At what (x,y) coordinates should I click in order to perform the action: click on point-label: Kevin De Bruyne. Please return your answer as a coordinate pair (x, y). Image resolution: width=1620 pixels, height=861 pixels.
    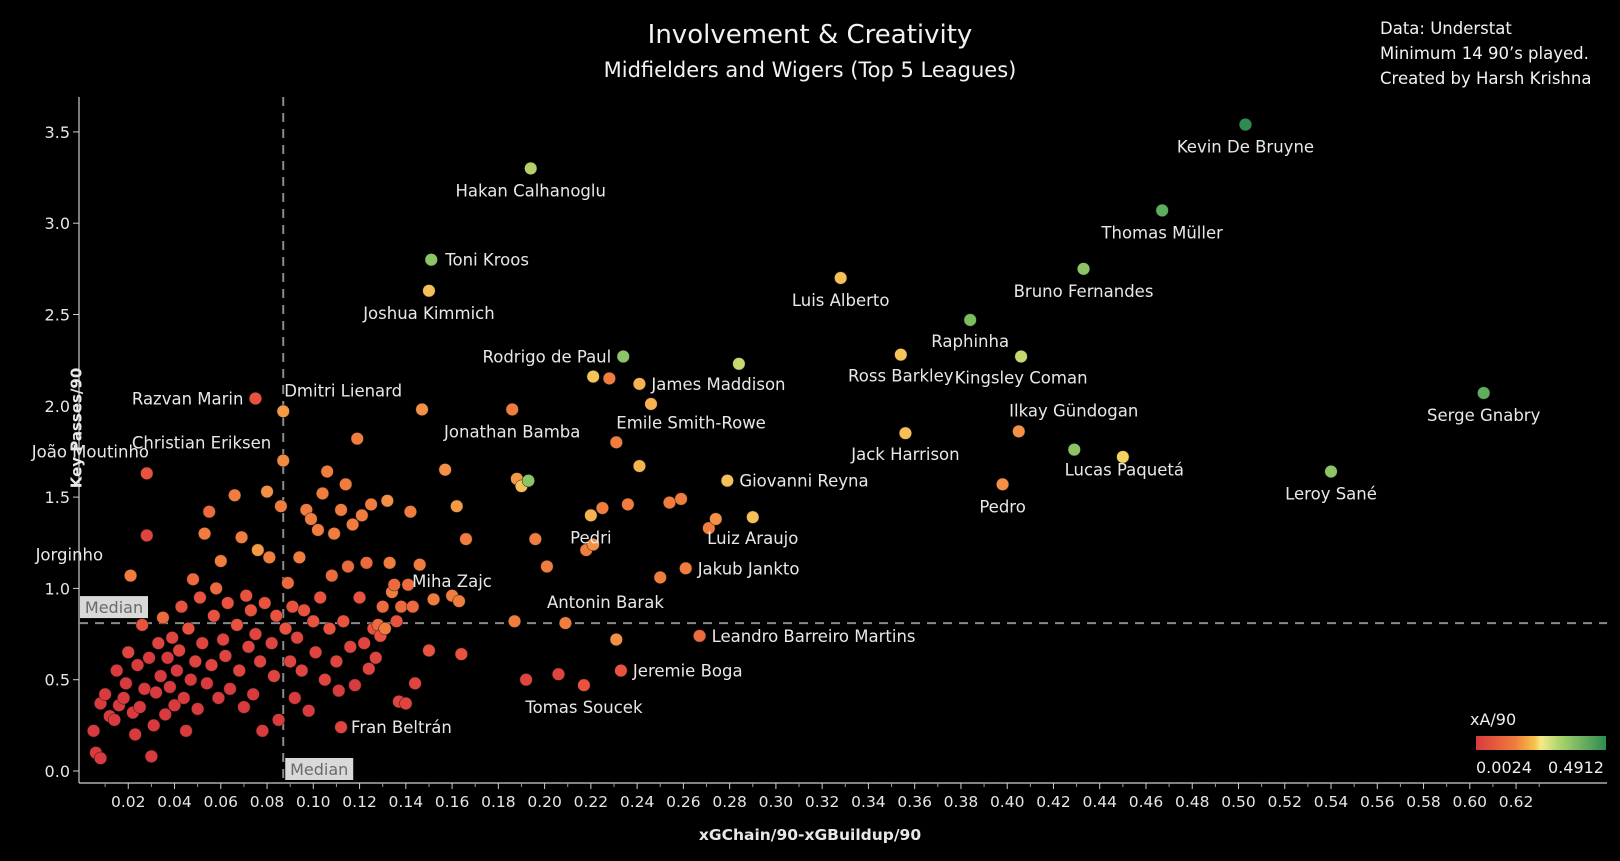
    Looking at the image, I should click on (1245, 147).